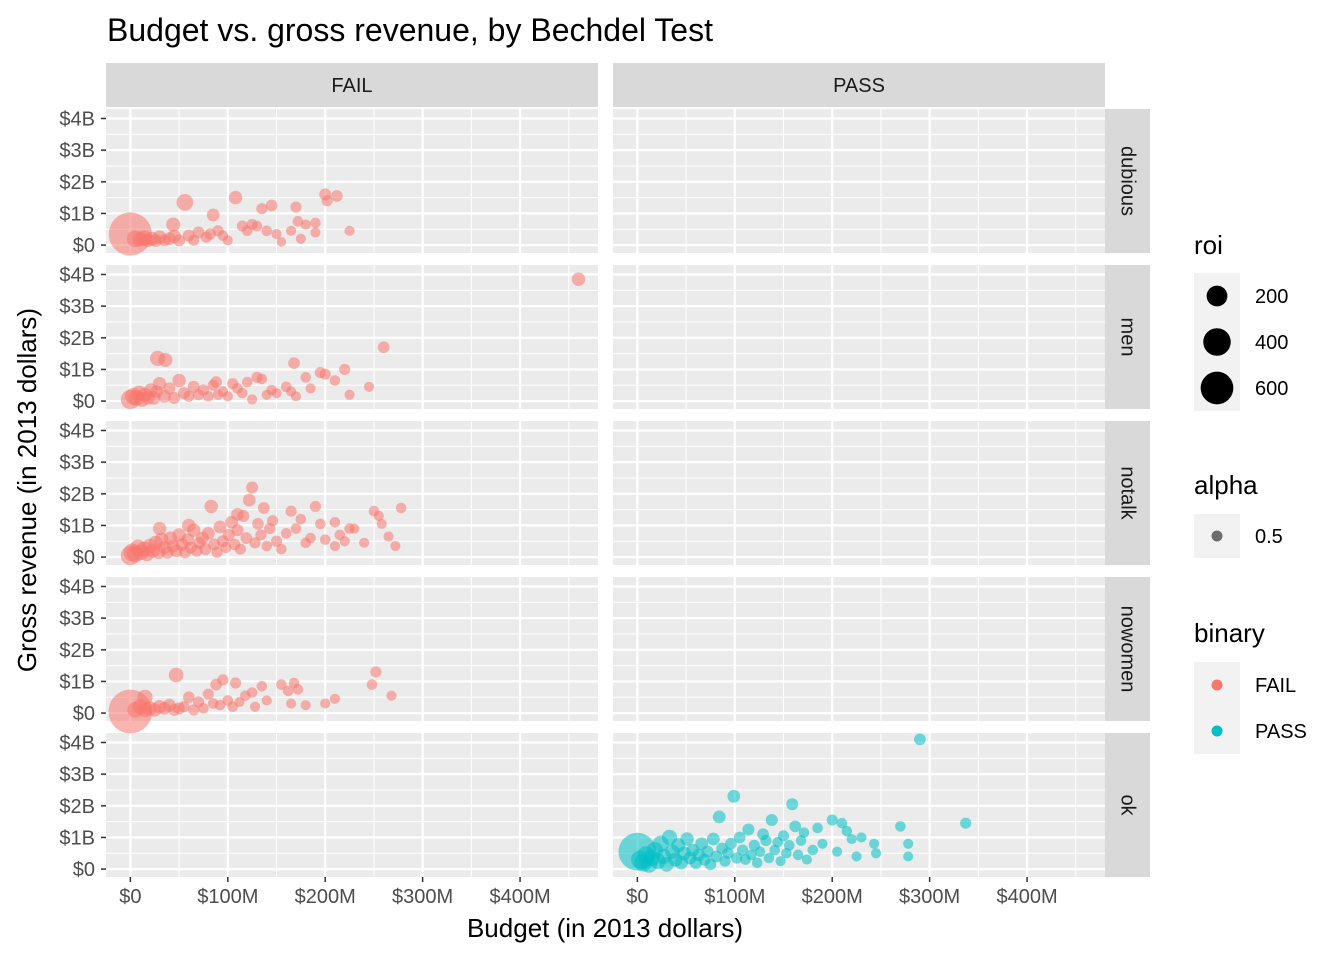  I want to click on x-tick-label: $200M, so click(832, 897).